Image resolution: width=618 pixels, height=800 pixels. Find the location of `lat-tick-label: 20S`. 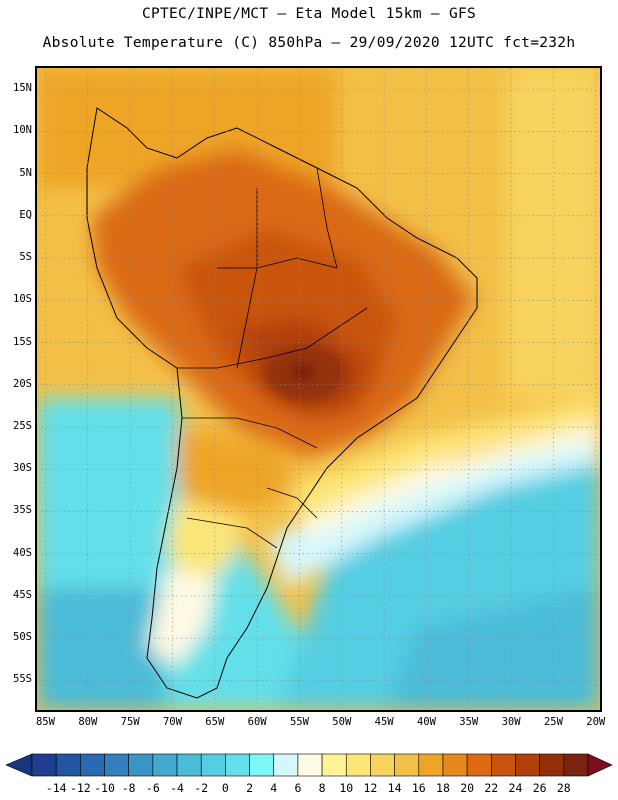

lat-tick-label: 20S is located at coordinates (22, 383).